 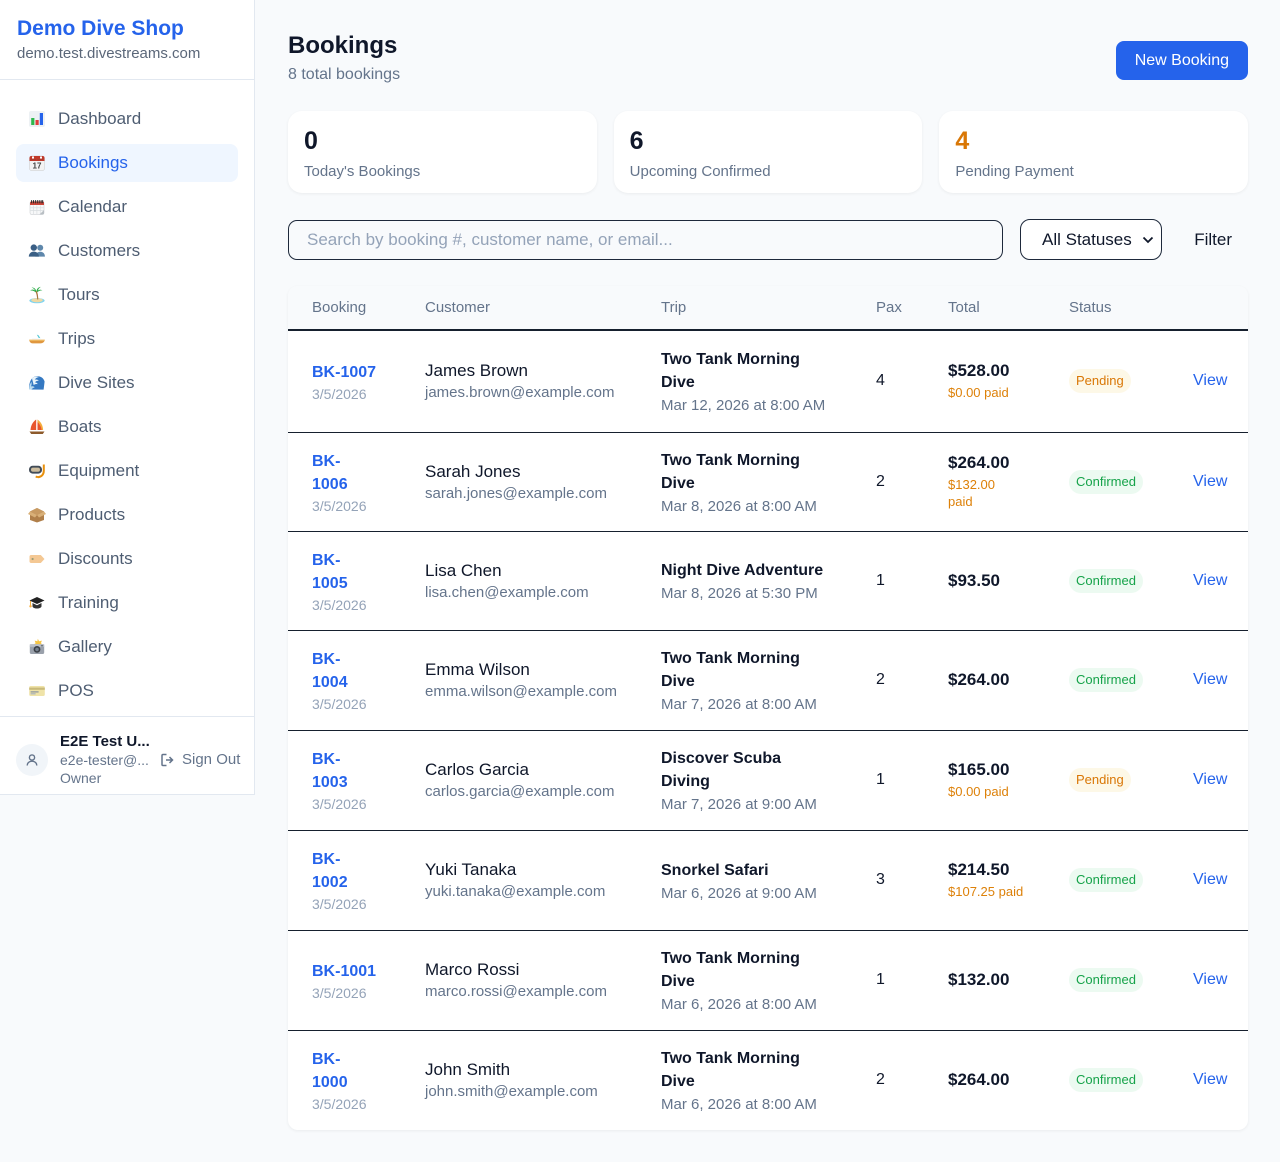 I want to click on svg-text: 17, so click(x=37, y=166).